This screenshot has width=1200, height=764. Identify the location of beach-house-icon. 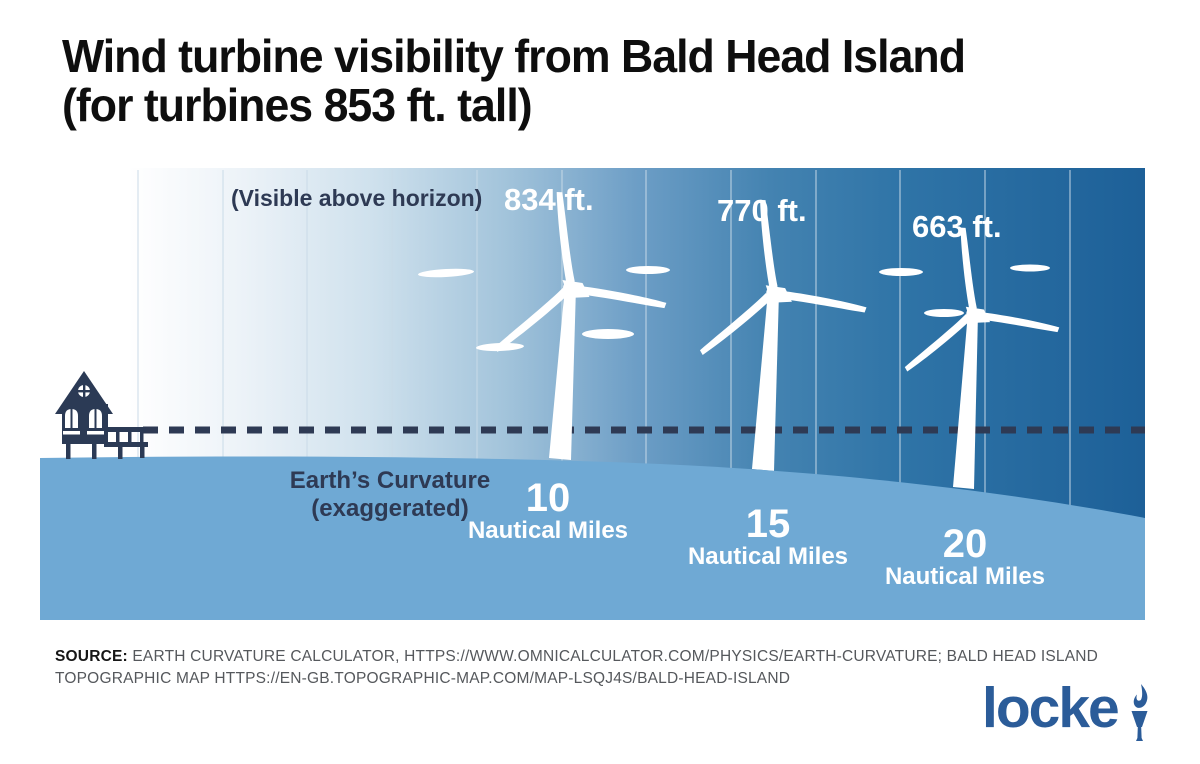
(101, 415).